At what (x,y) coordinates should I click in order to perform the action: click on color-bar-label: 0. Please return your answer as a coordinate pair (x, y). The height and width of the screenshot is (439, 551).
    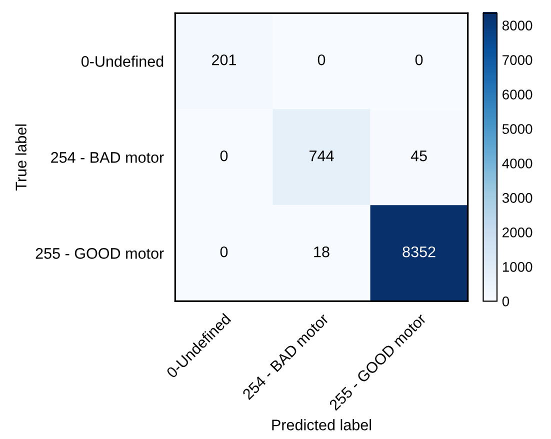
    Looking at the image, I should click on (506, 301).